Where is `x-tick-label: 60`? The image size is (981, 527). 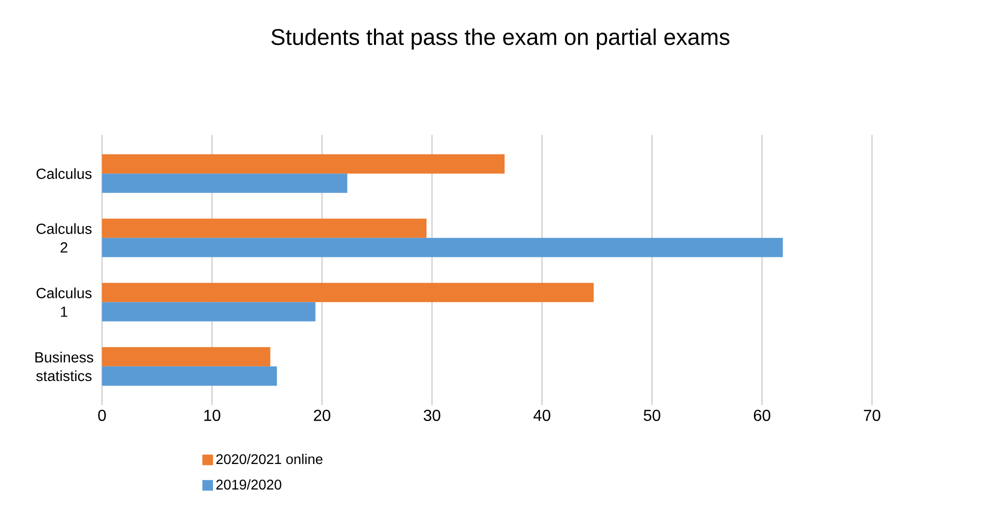 x-tick-label: 60 is located at coordinates (762, 416).